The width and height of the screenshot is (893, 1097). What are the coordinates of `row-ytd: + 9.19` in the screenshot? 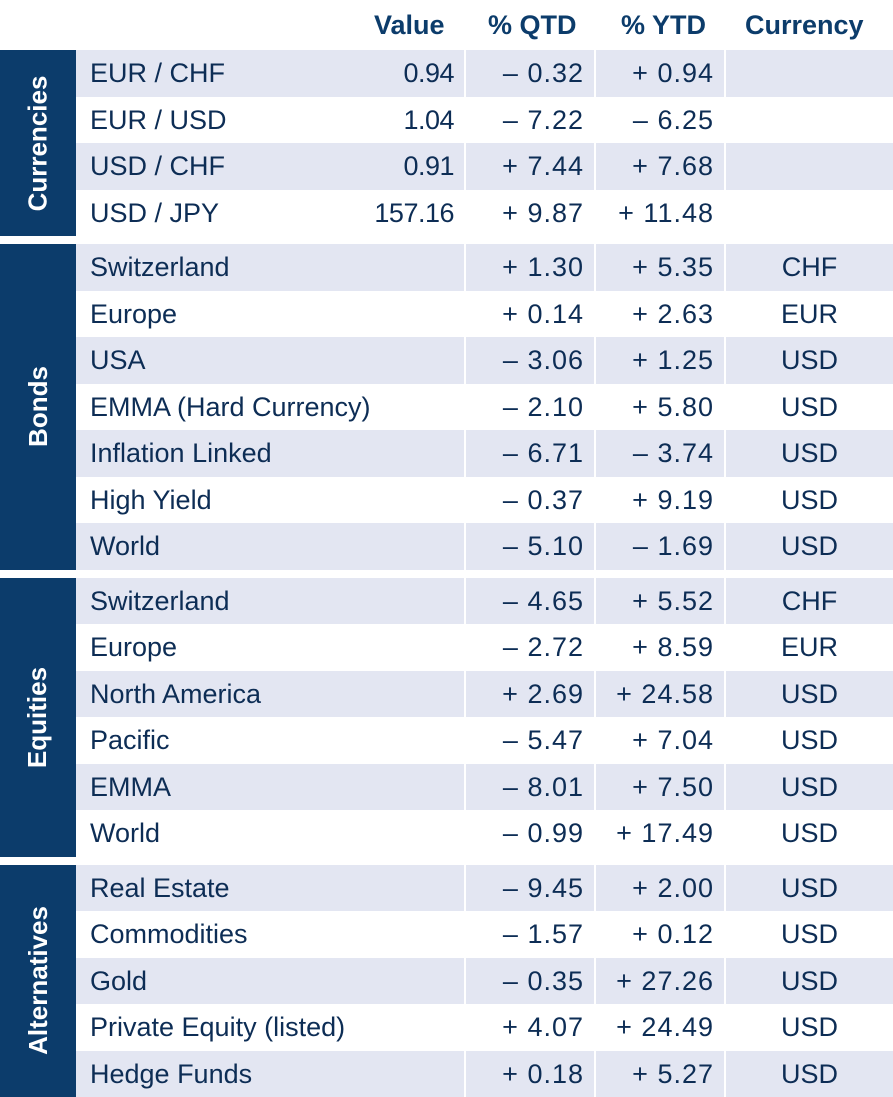 It's located at (660, 500).